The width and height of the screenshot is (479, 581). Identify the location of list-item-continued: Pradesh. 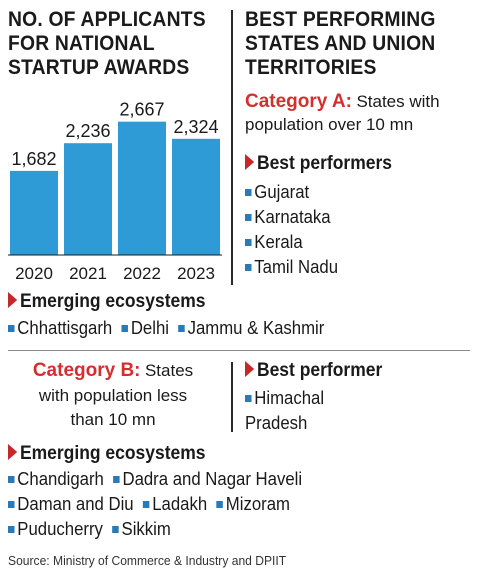
(276, 423).